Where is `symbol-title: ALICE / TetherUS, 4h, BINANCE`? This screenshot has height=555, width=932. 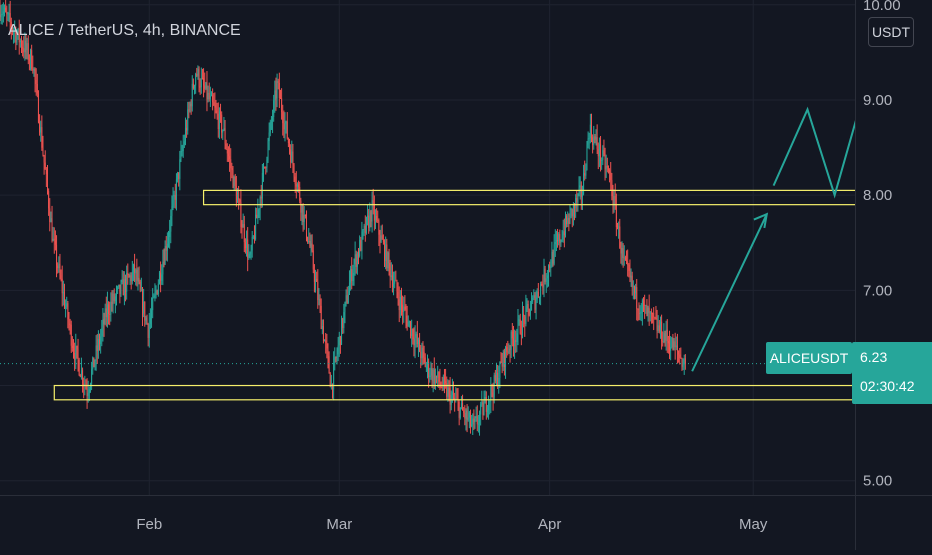 symbol-title: ALICE / TetherUS, 4h, BINANCE is located at coordinates (124, 30).